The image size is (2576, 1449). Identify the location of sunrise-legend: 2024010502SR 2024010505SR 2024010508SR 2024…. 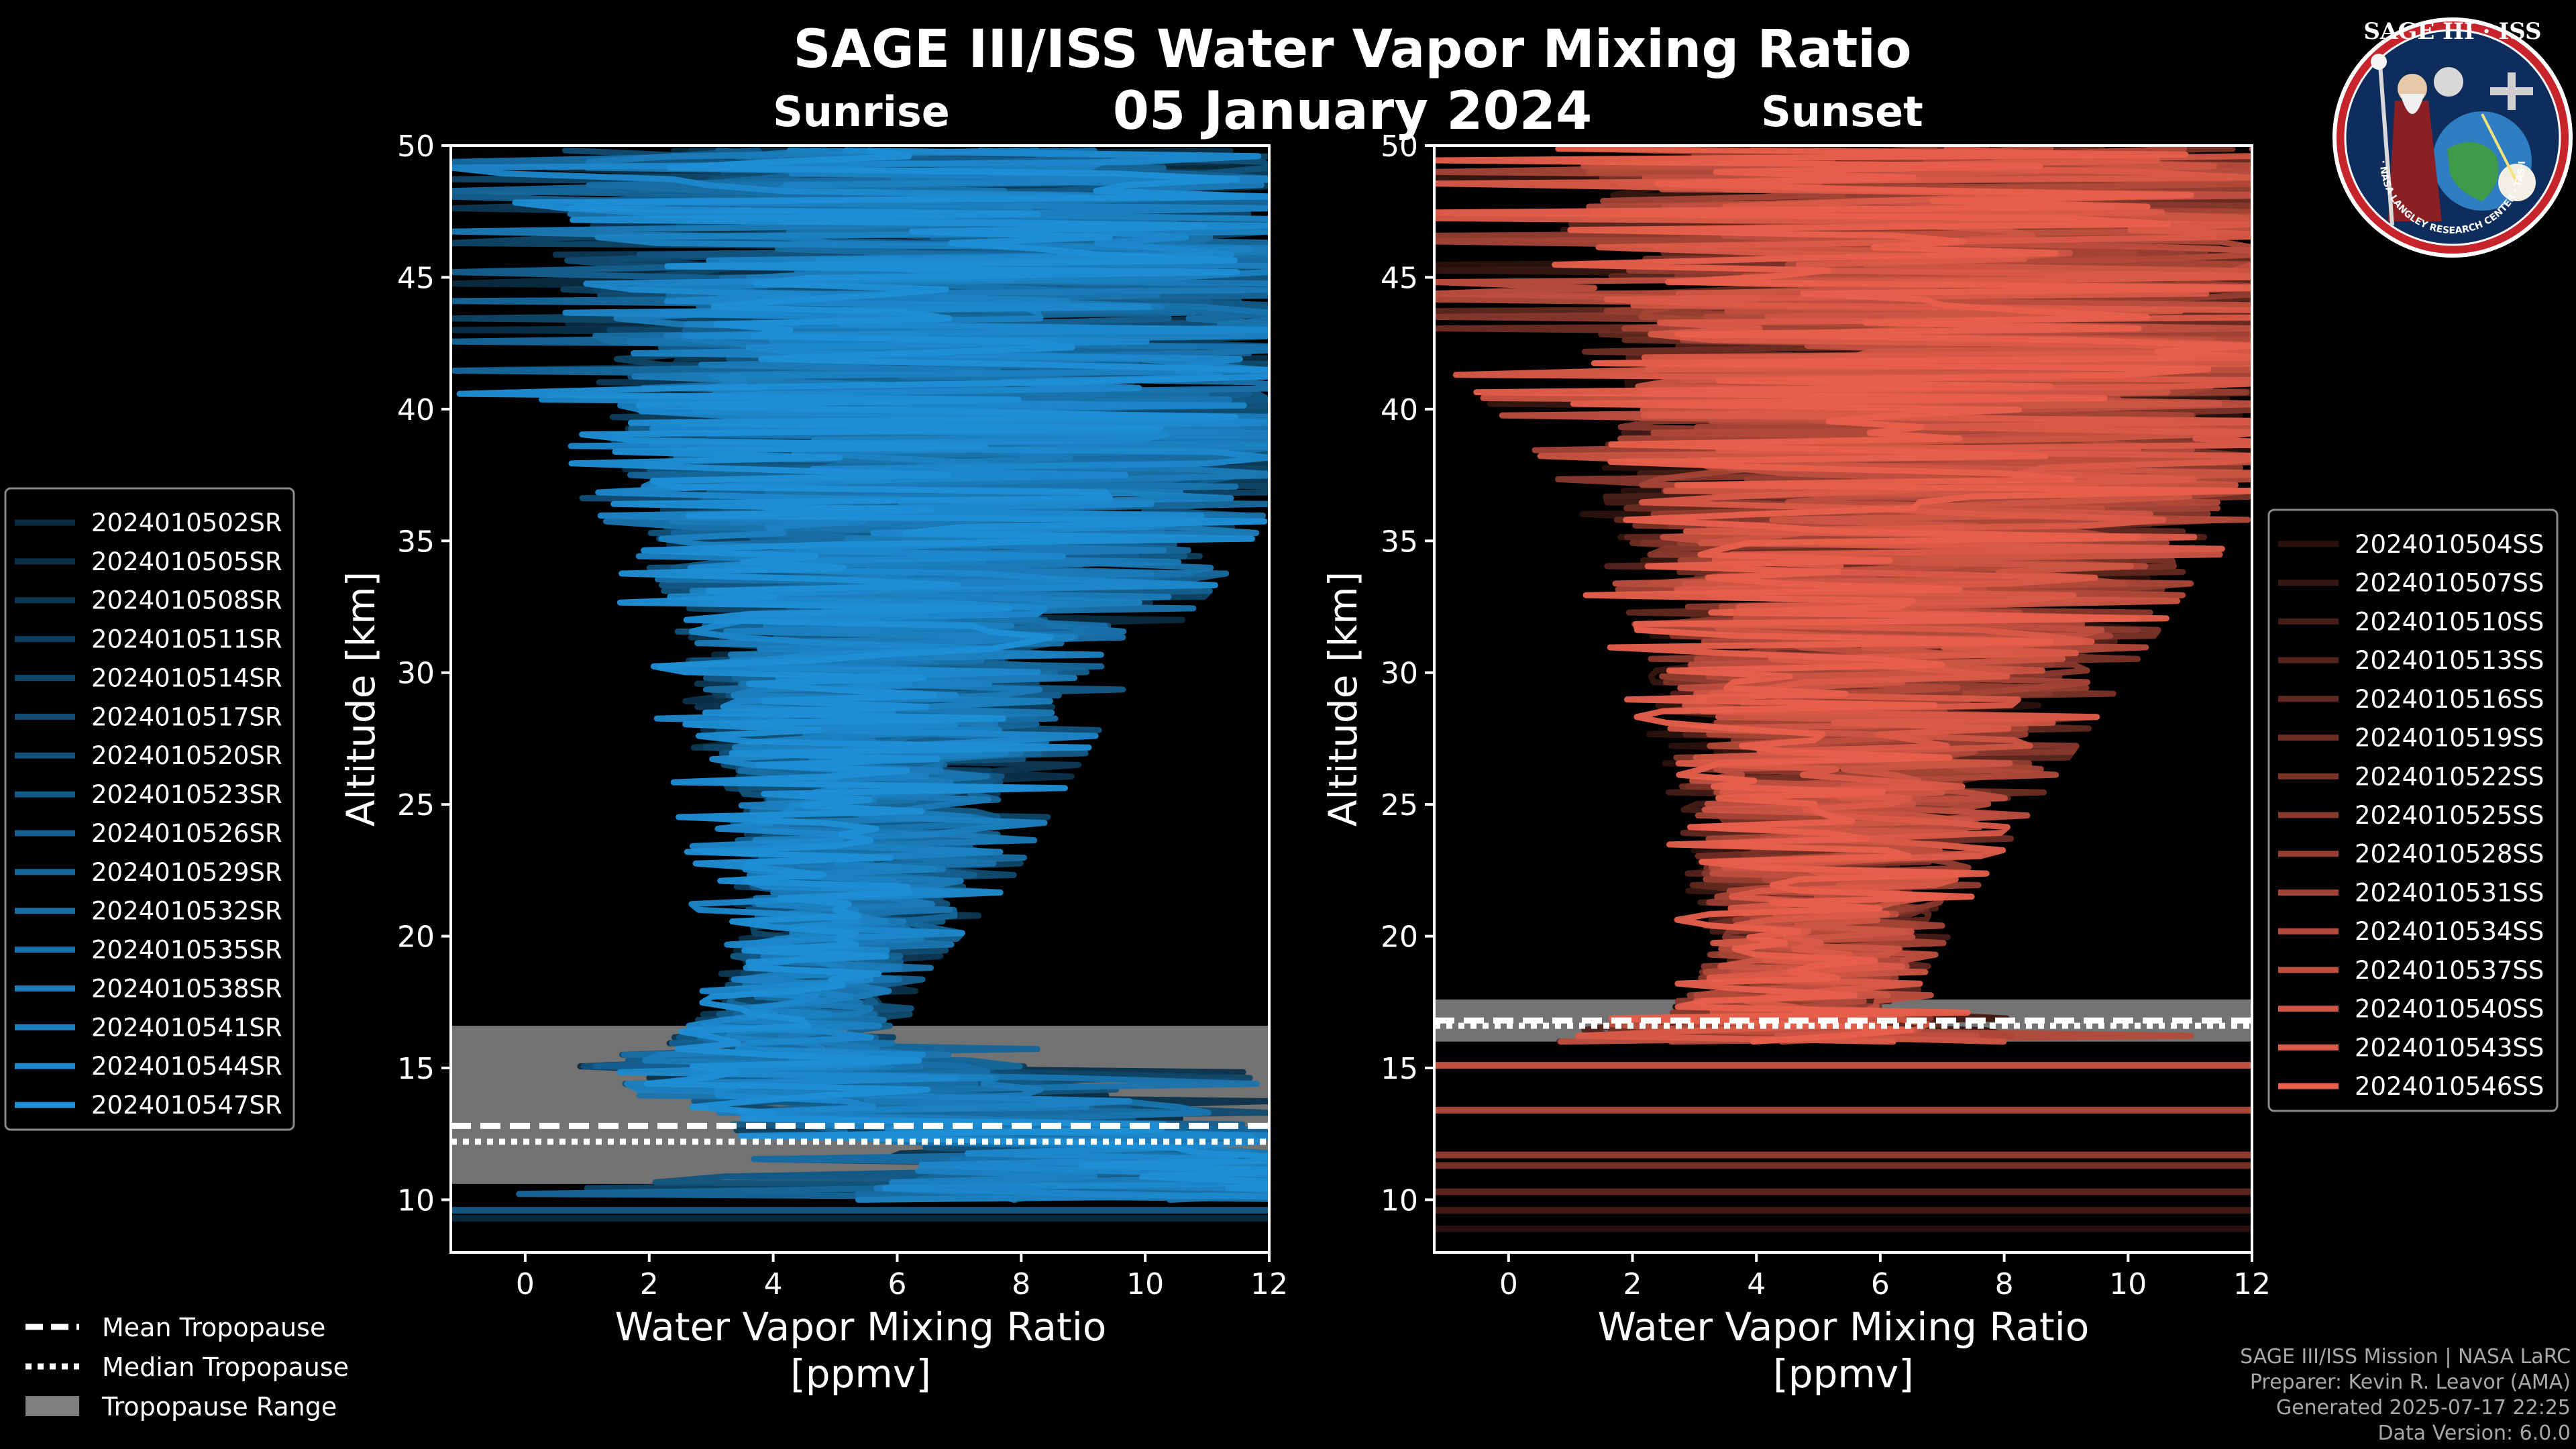
(149, 809).